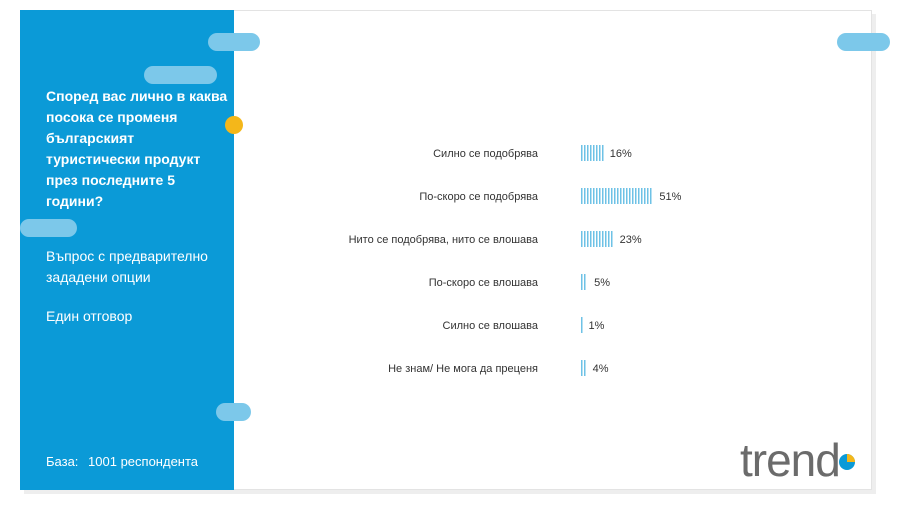  Describe the element at coordinates (463, 369) in the screenshot. I see `category-label: Не знам/ Не мога да преценя` at that location.